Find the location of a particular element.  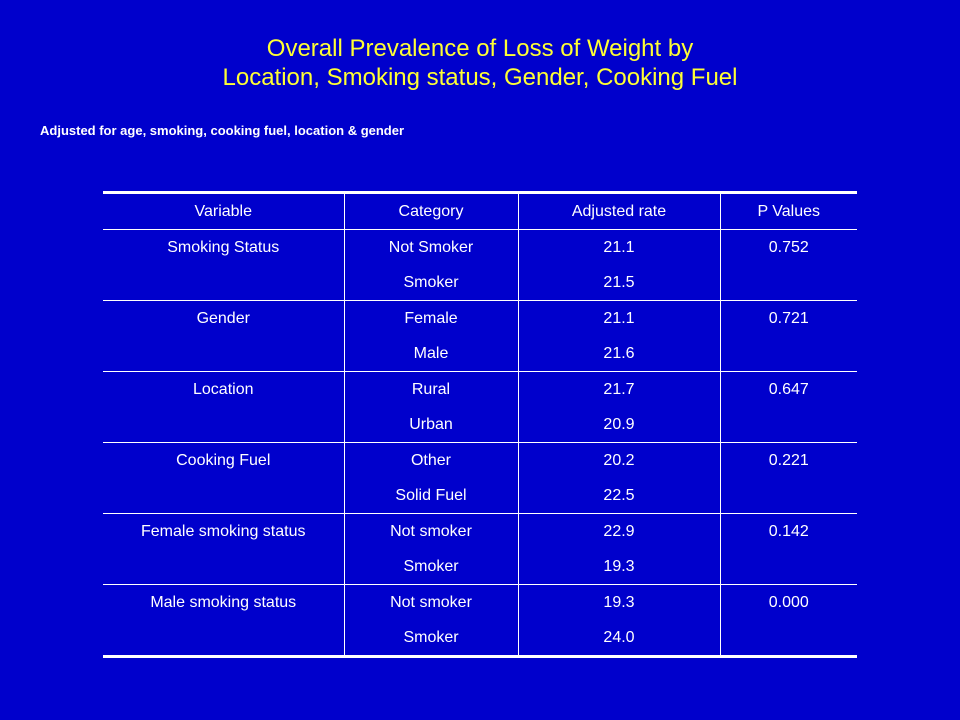

rate-cell: 21.6 is located at coordinates (618, 354).